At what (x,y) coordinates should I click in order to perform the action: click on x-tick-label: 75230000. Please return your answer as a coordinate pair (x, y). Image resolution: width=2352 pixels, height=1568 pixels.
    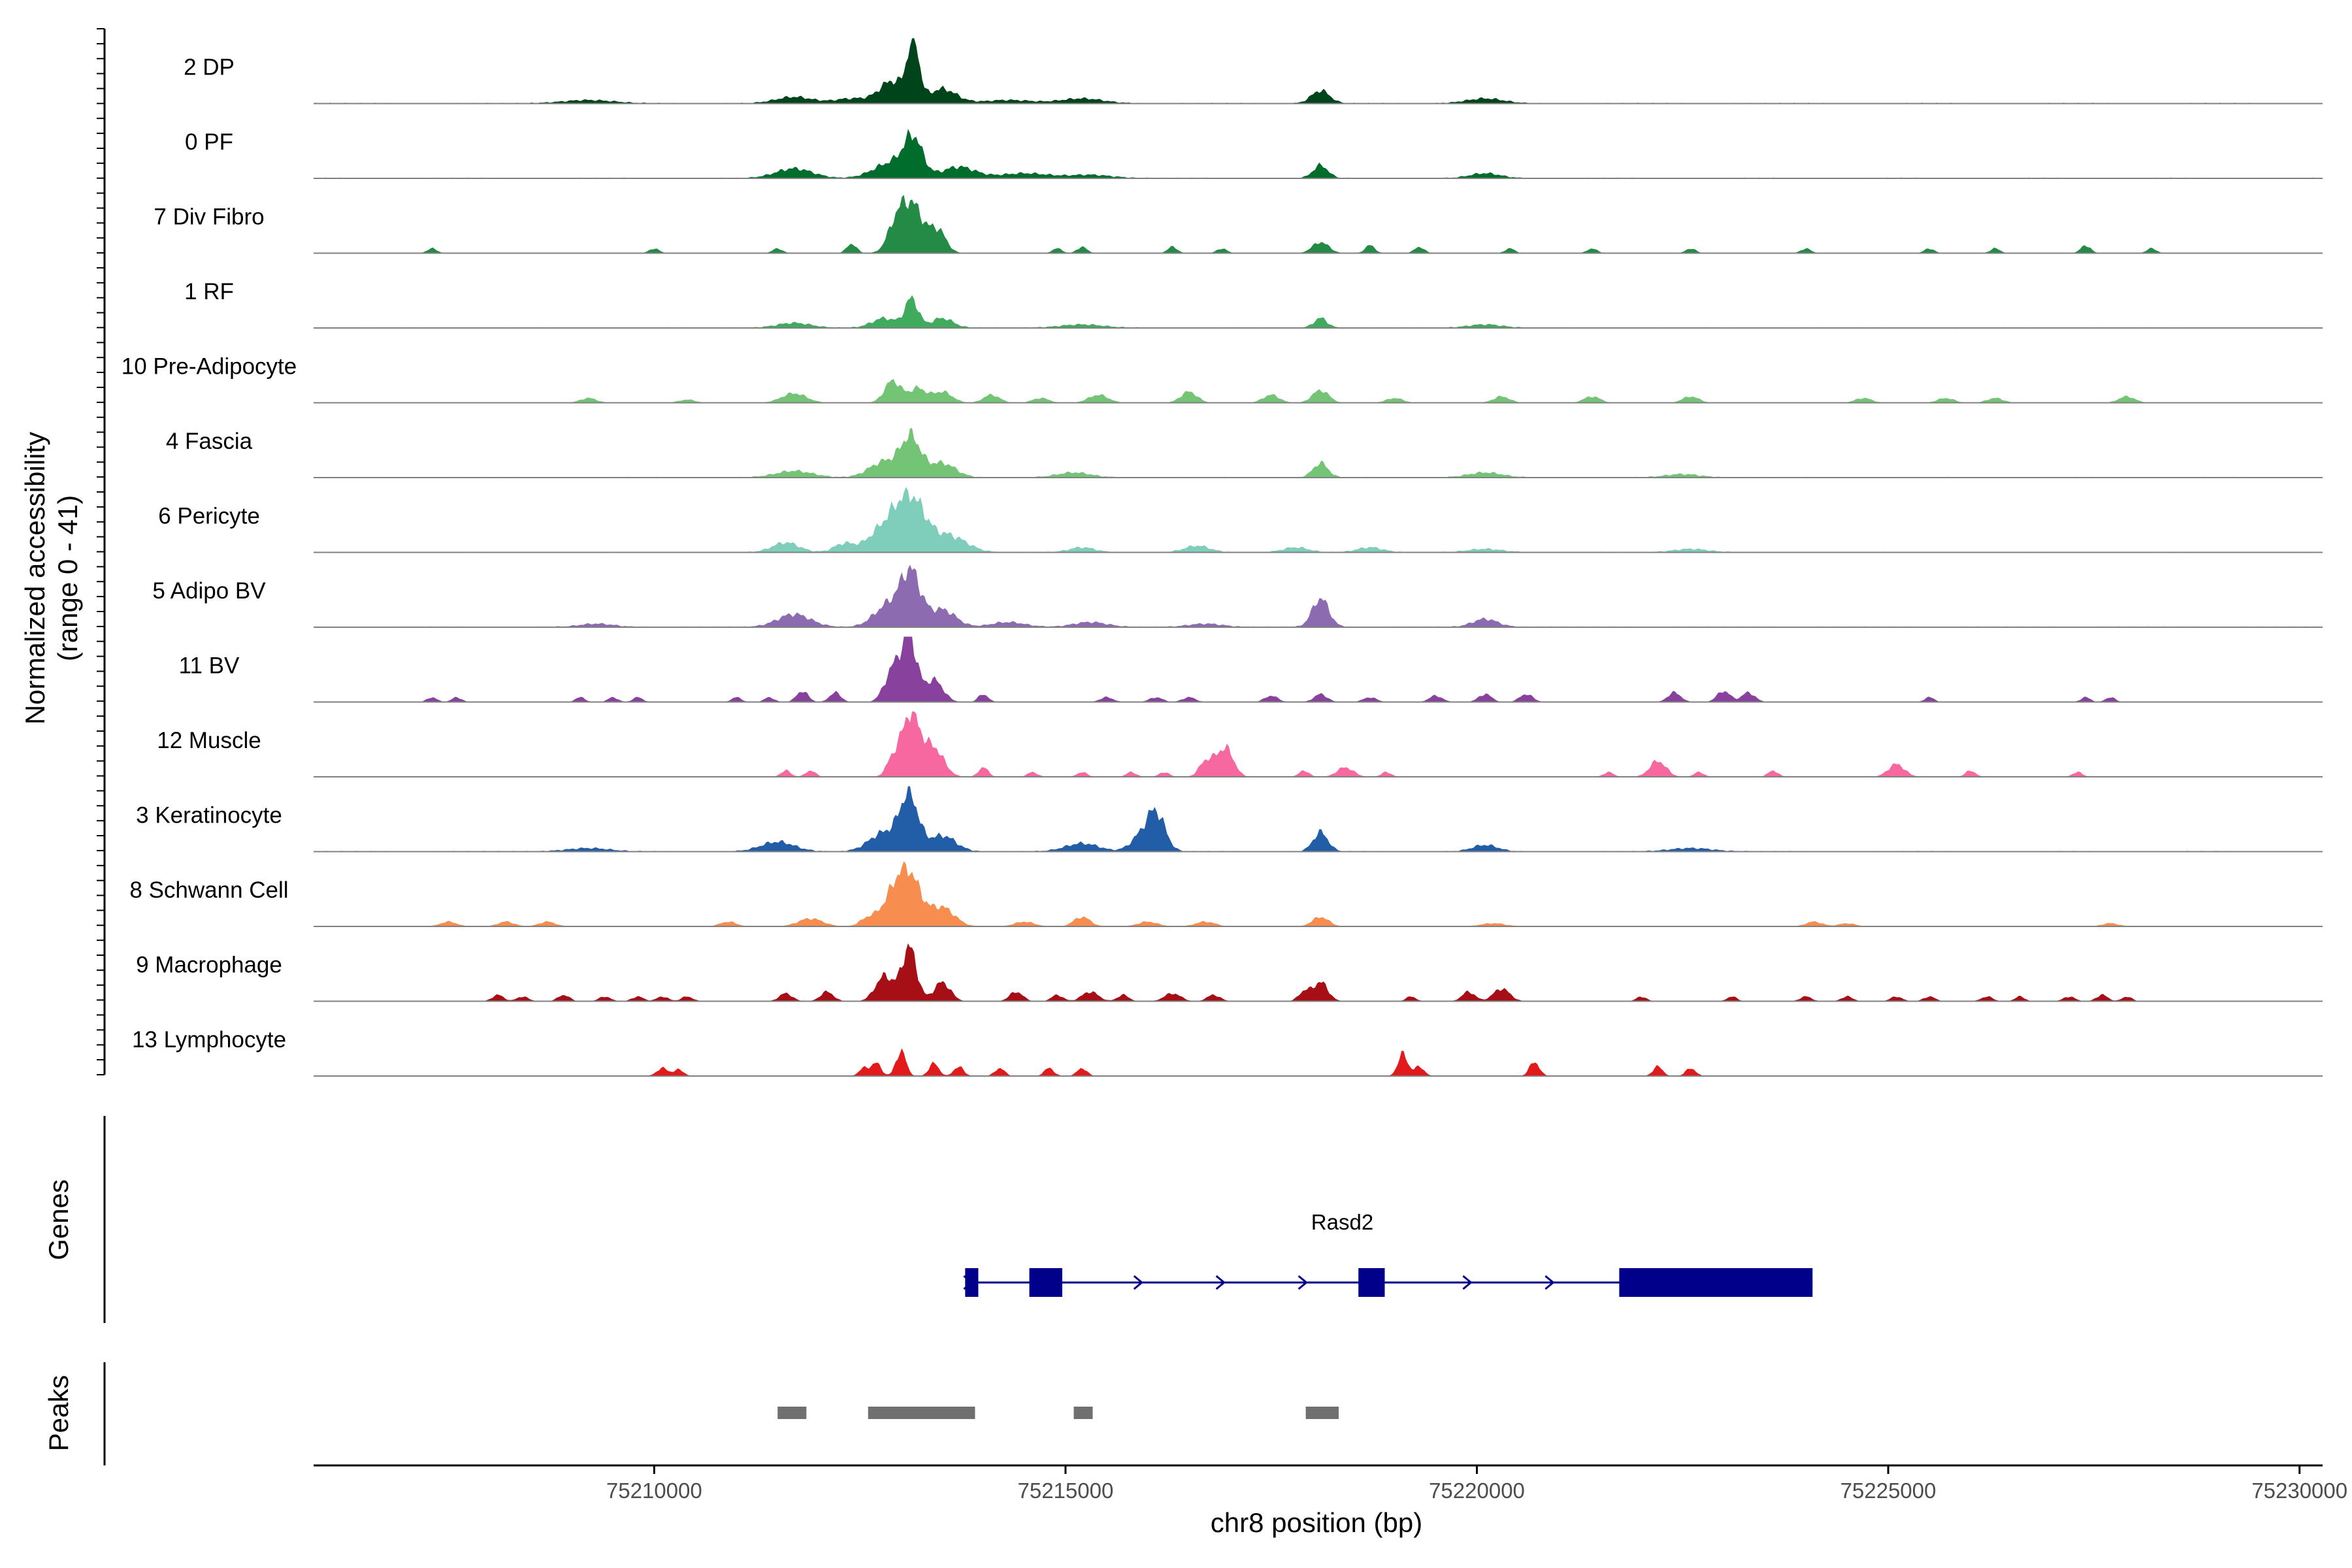
    Looking at the image, I should click on (2299, 1490).